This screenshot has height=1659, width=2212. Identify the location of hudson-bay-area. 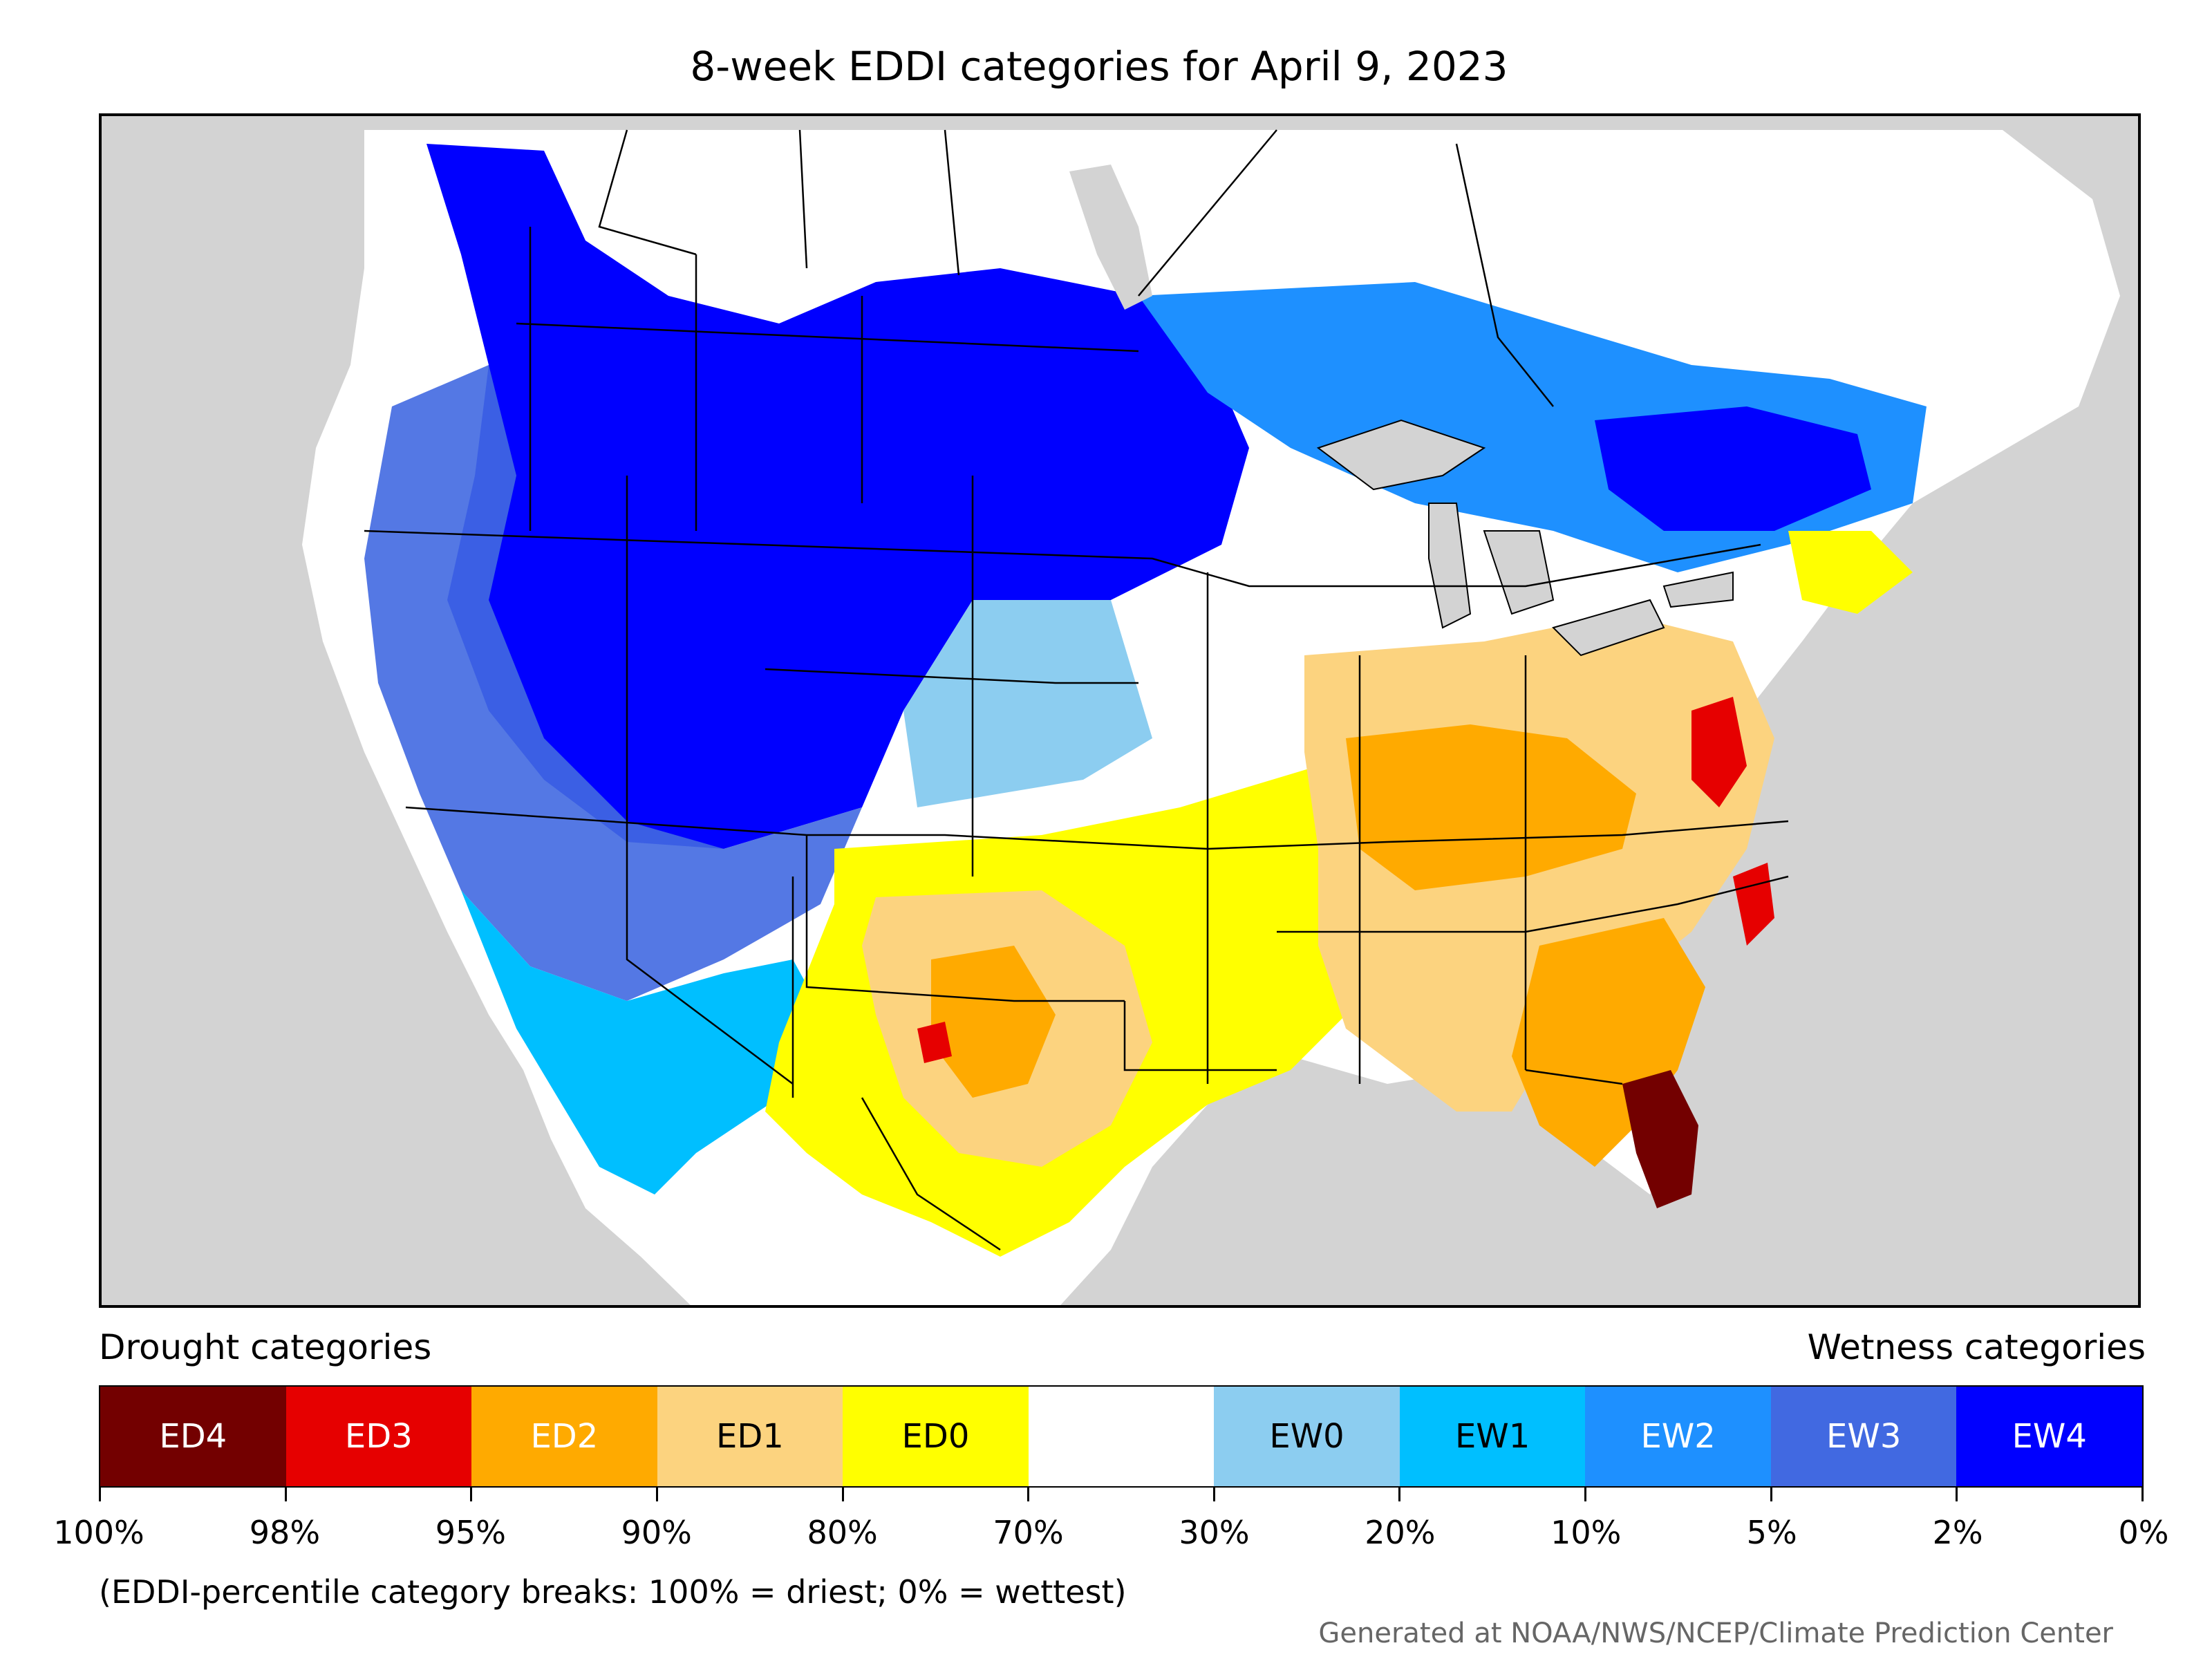
(1110, 238).